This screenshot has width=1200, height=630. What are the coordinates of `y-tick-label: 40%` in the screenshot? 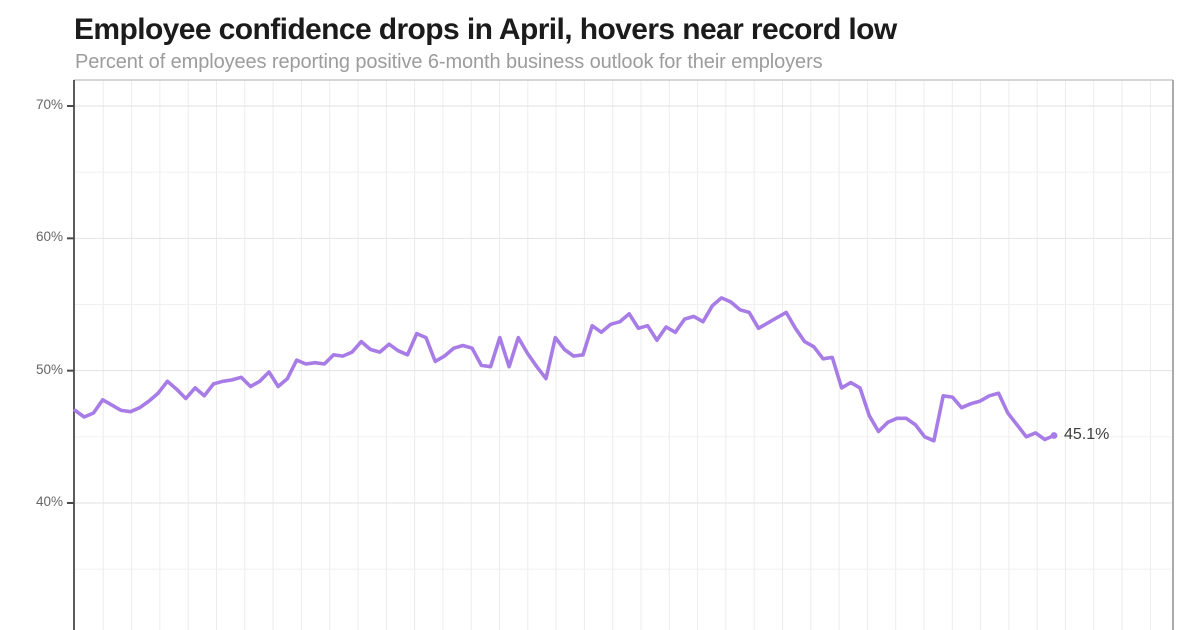 It's located at (49, 501).